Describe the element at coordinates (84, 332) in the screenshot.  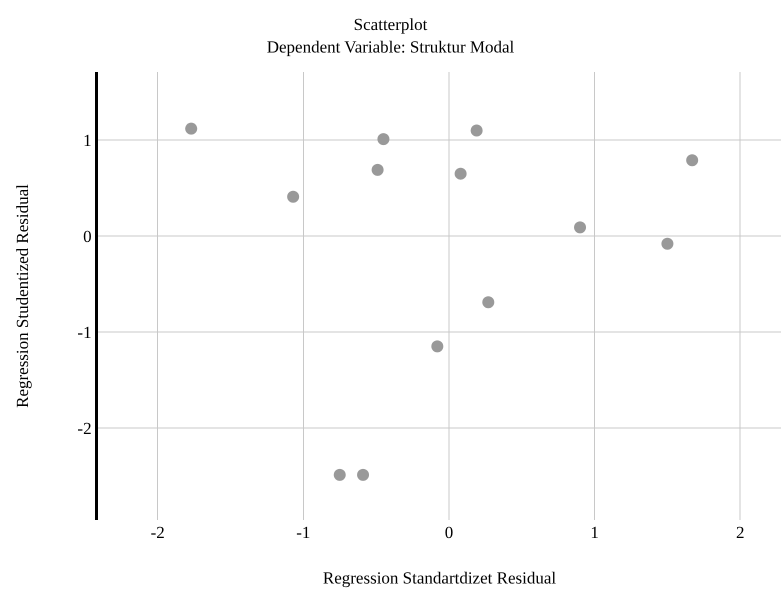
I see `y-tick-label: -1` at that location.